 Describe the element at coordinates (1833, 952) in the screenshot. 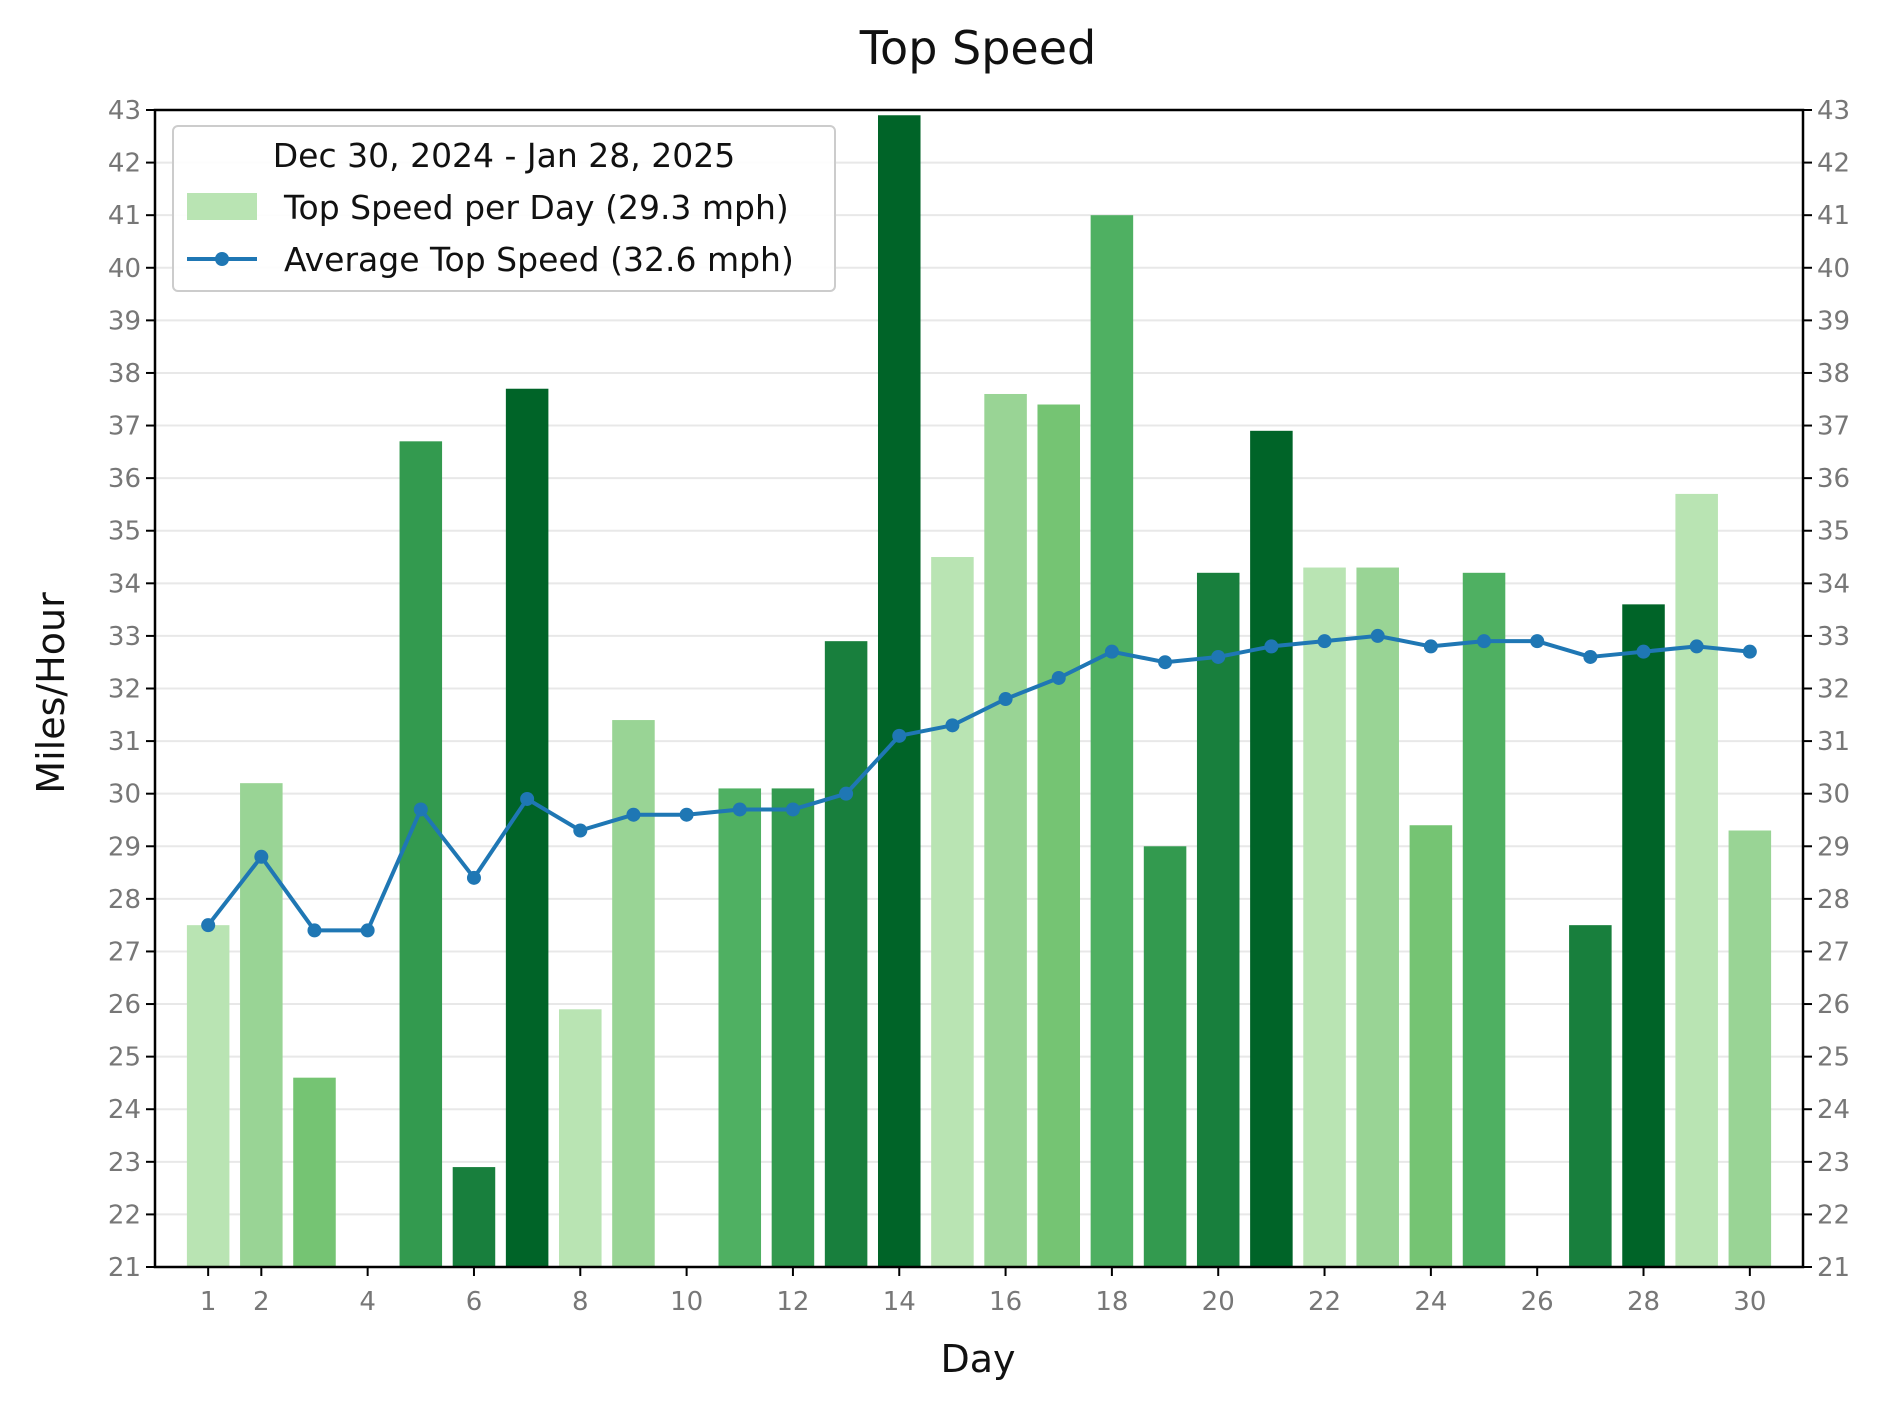

I see `y-tick-label-right: 27` at that location.